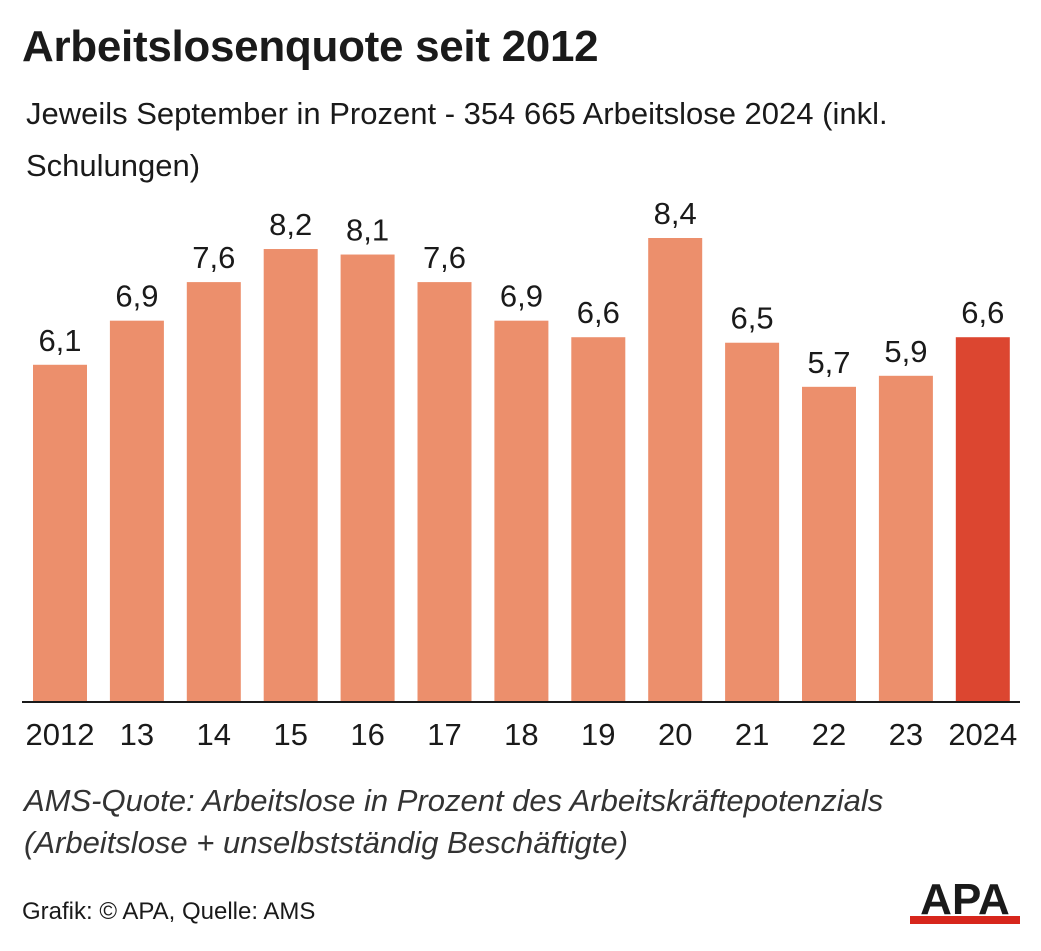 This screenshot has height=951, width=1041. Describe the element at coordinates (137, 734) in the screenshot. I see `x-tick-13: 13` at that location.